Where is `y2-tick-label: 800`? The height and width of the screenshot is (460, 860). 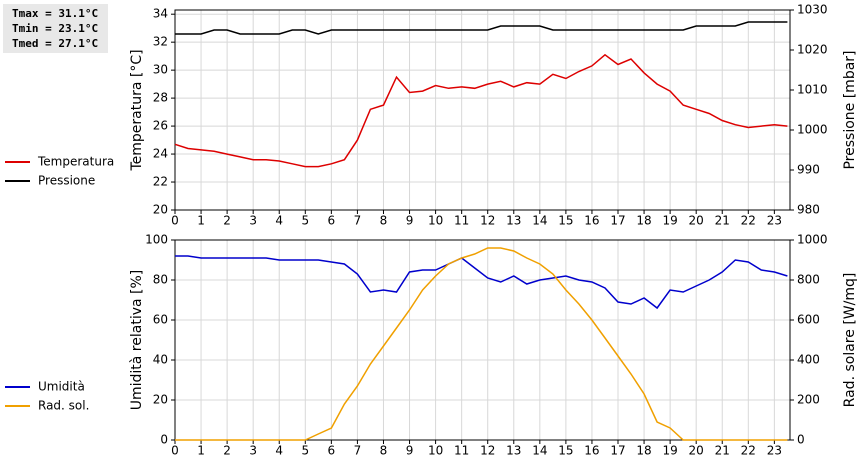 y2-tick-label: 800 is located at coordinates (808, 280).